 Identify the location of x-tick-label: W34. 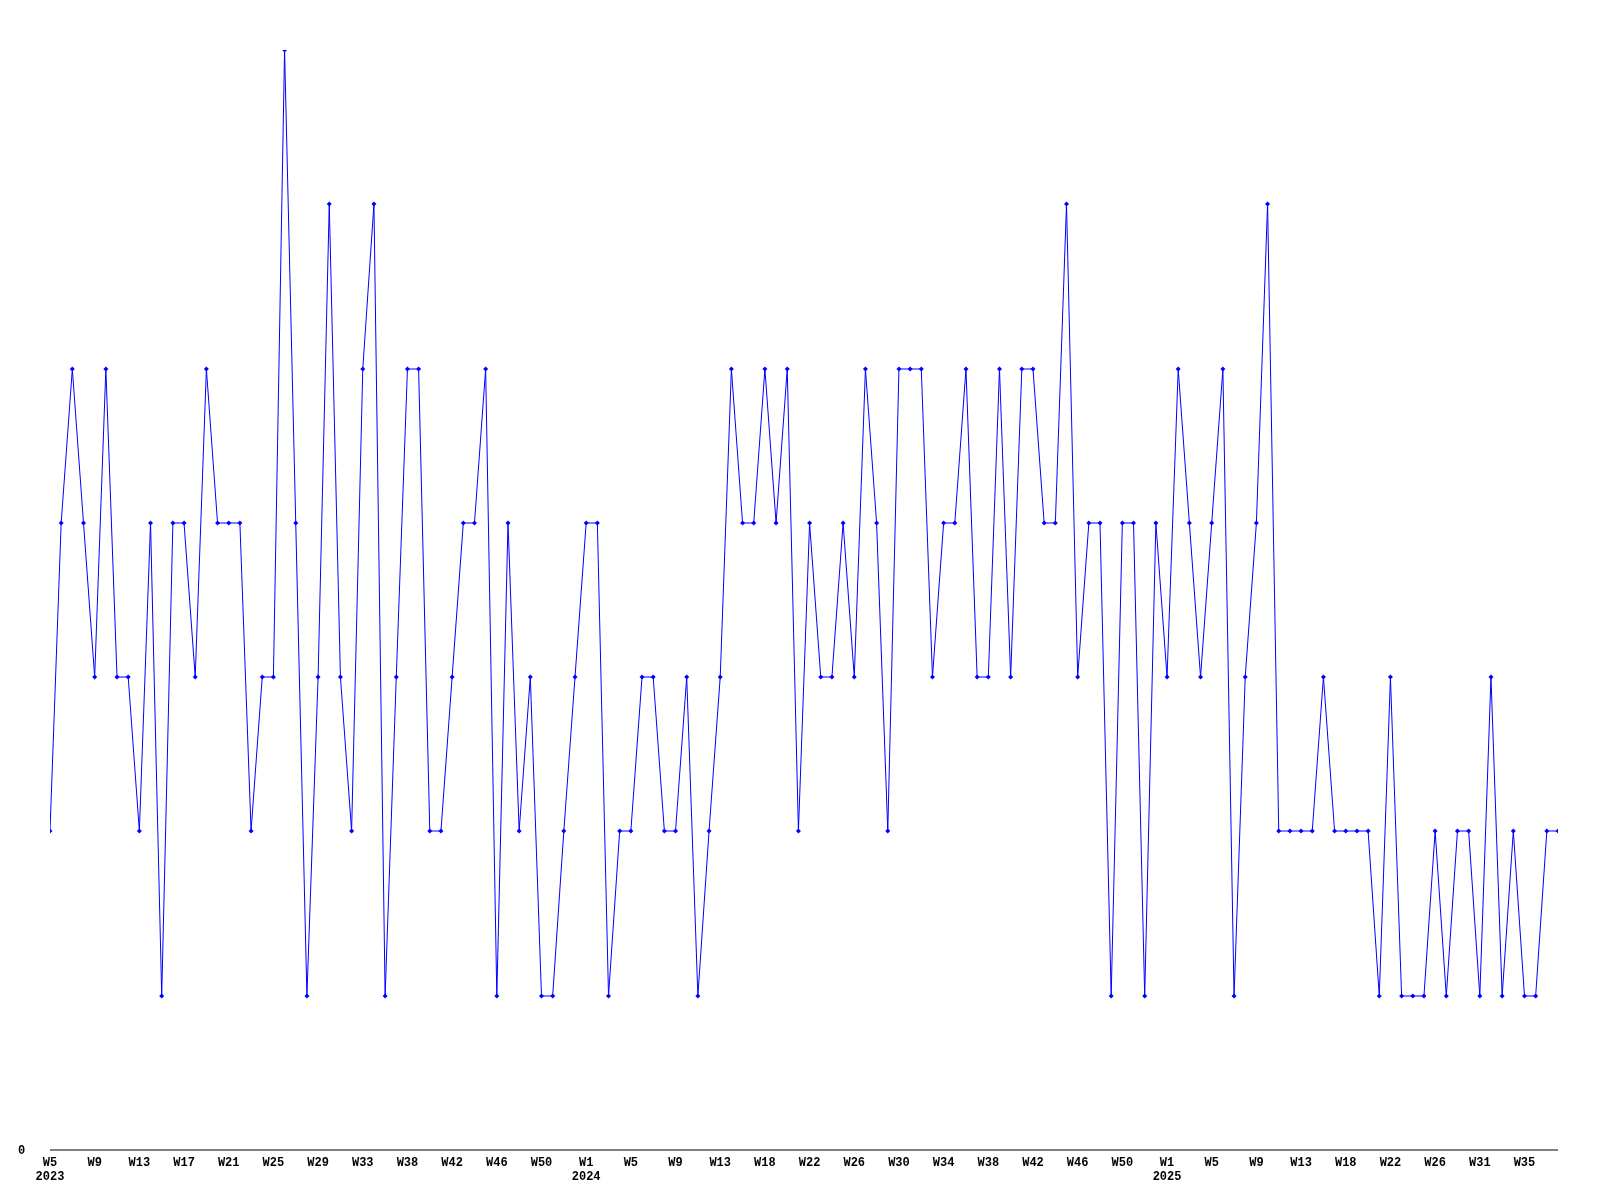
(943, 1163).